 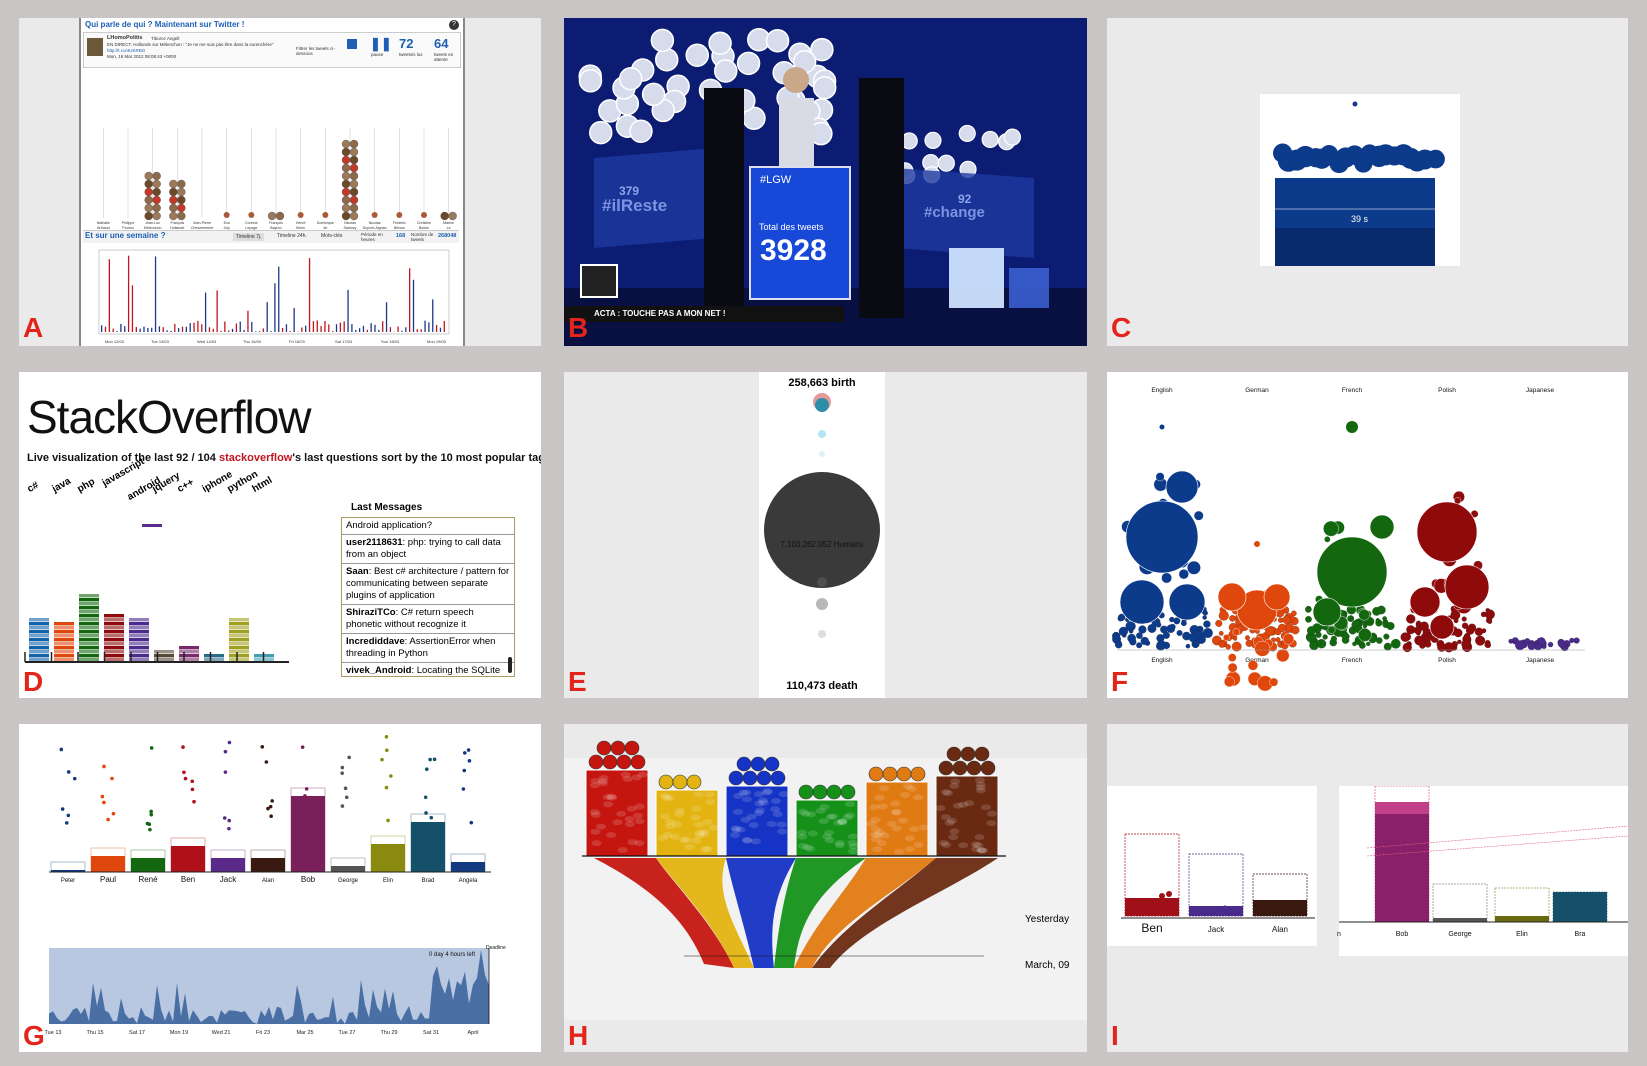 I want to click on large-bubble, so click(x=1232, y=597).